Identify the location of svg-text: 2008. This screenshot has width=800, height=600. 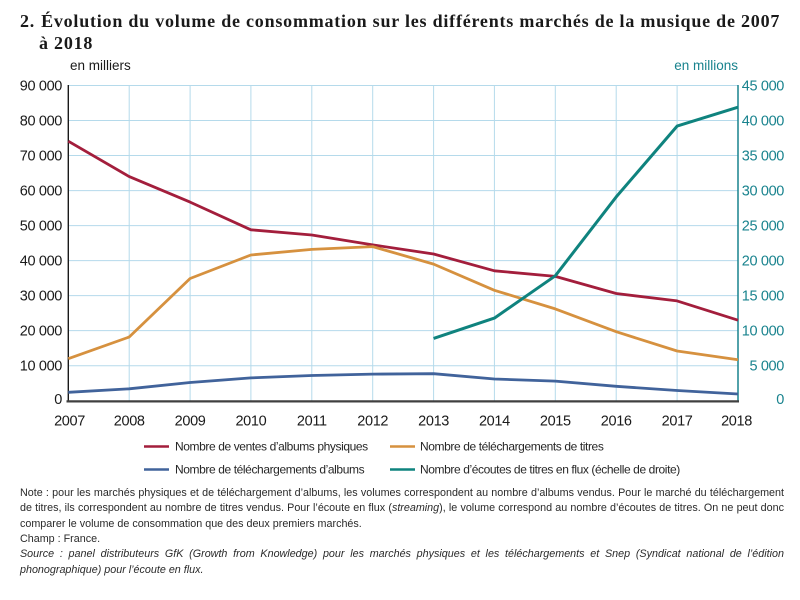
(129, 421).